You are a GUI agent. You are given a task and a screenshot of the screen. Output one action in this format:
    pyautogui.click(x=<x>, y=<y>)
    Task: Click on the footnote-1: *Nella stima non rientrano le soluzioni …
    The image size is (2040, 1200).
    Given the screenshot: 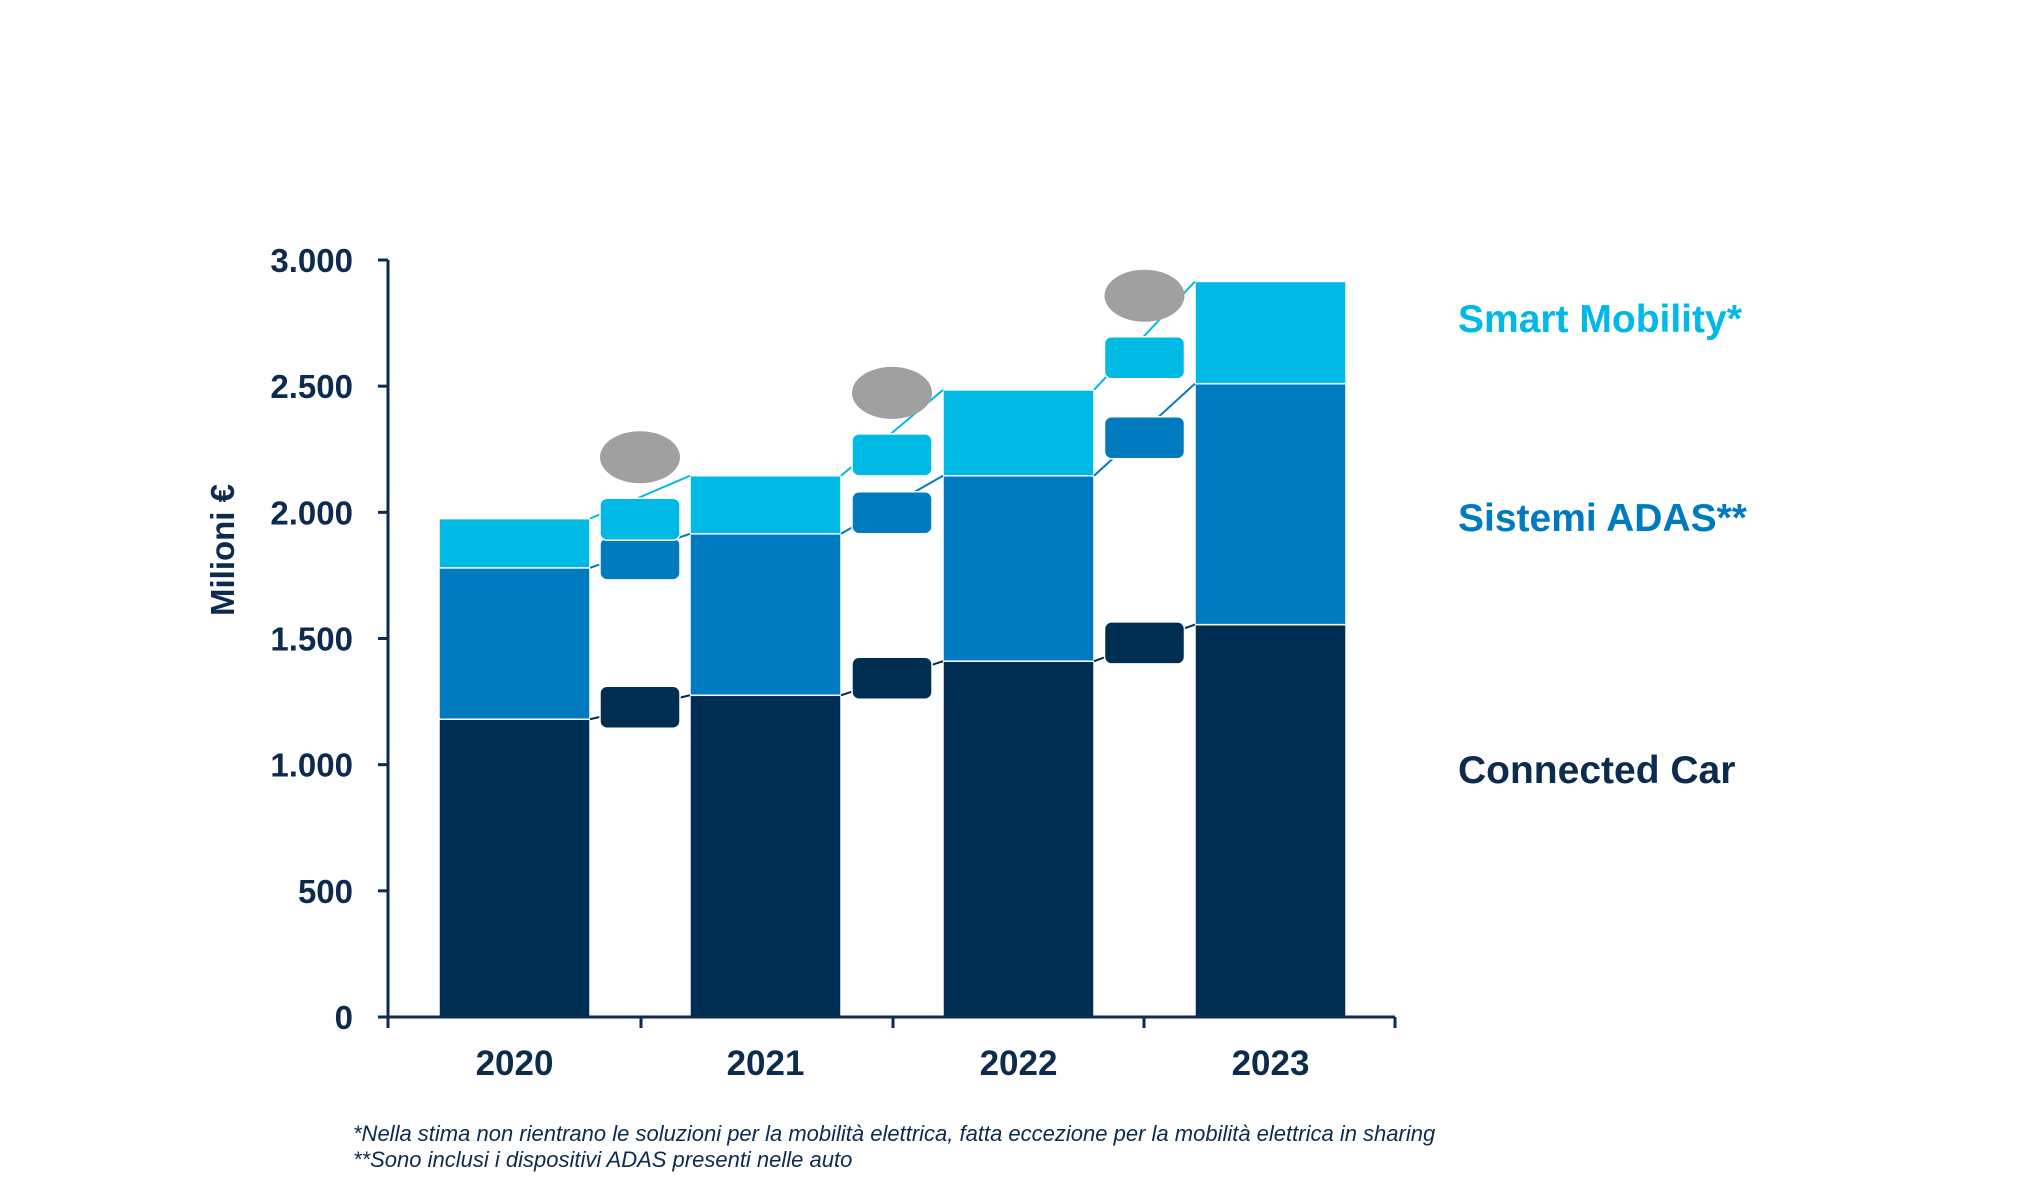 What is the action you would take?
    pyautogui.click(x=894, y=1133)
    